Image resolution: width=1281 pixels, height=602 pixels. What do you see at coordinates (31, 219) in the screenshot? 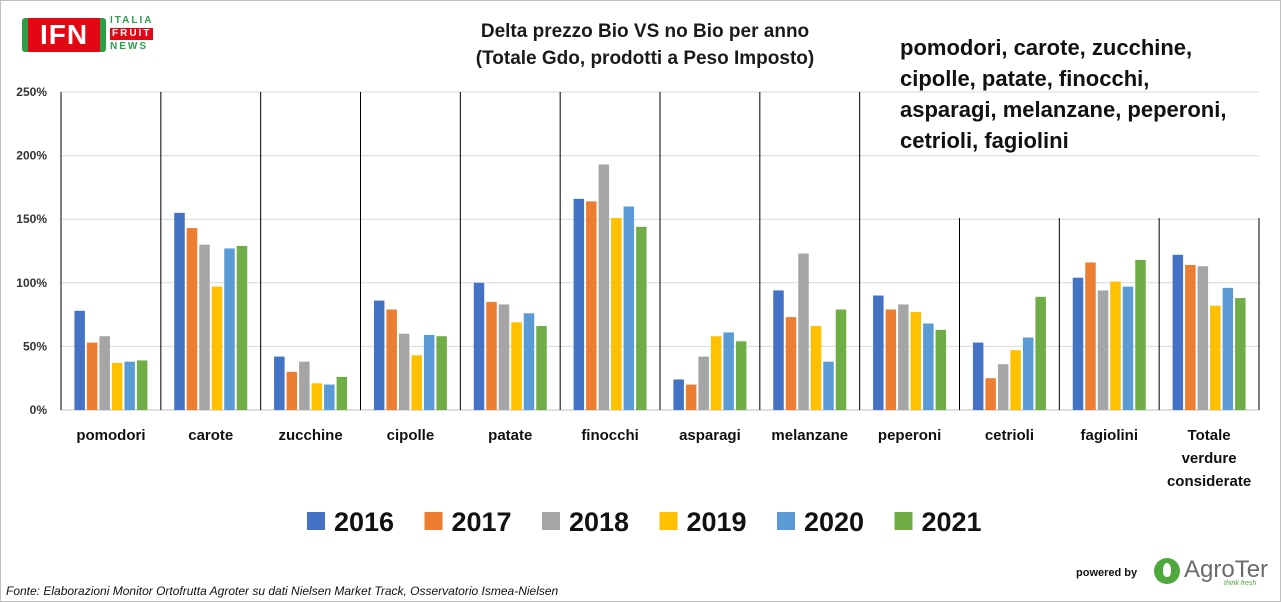
I see `y-tick-label: 150%` at bounding box center [31, 219].